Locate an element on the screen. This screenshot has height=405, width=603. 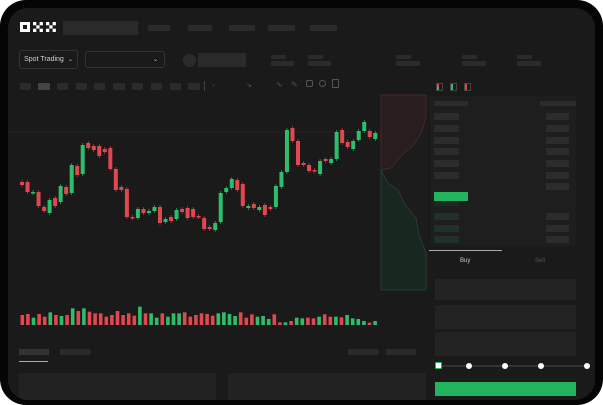
camera-icon is located at coordinates (309, 83).